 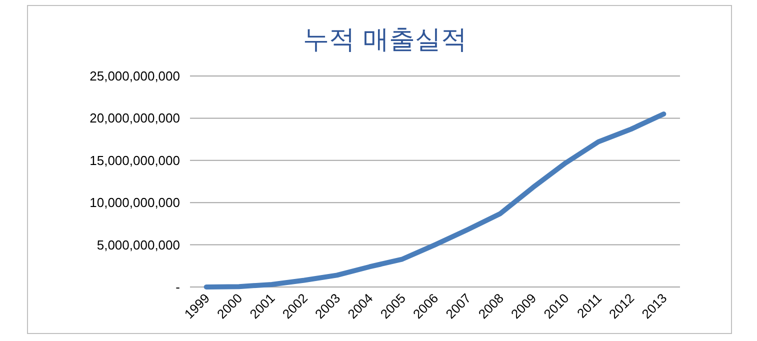 I want to click on y-tick-label: 5,000,000,000, so click(x=138, y=244).